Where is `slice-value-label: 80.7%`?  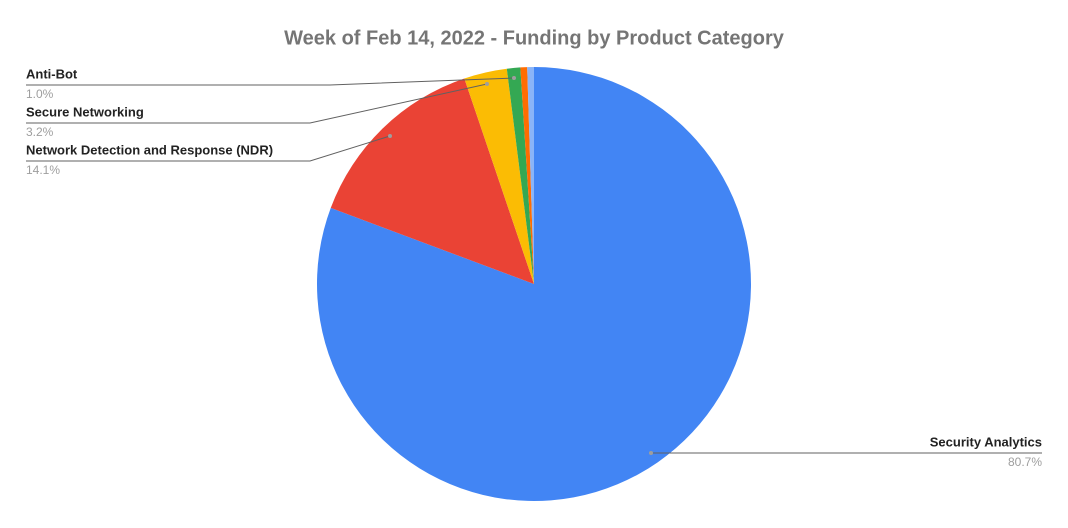
slice-value-label: 80.7% is located at coordinates (1025, 462).